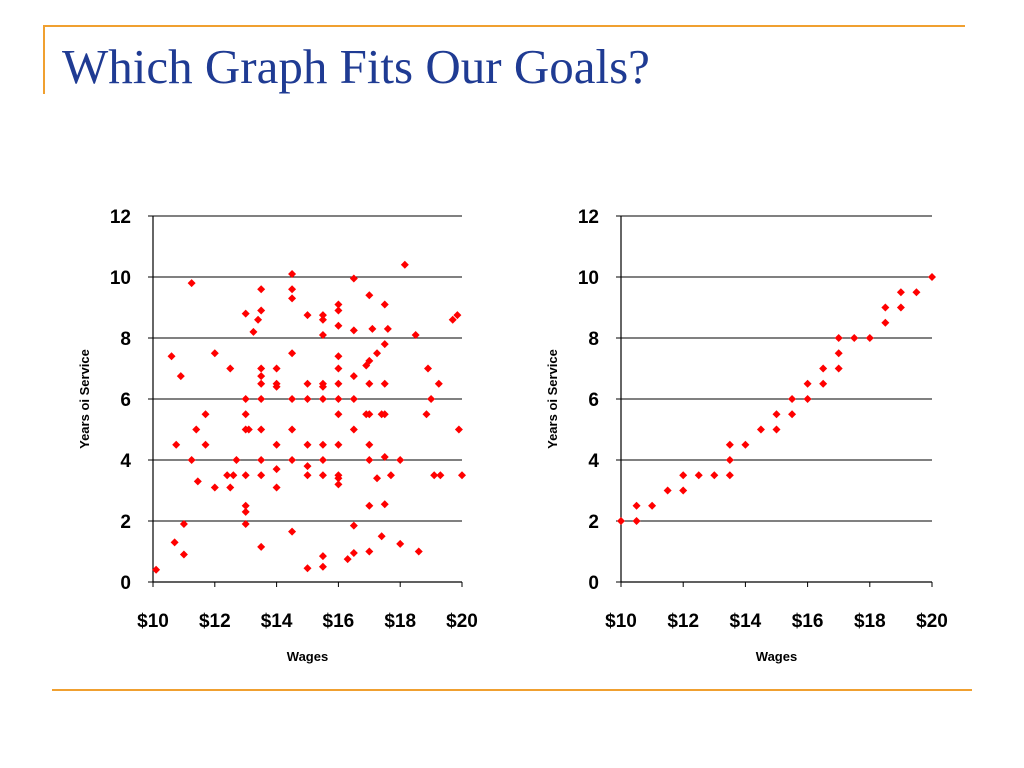  What do you see at coordinates (307, 656) in the screenshot?
I see `x-axis-title: Wages` at bounding box center [307, 656].